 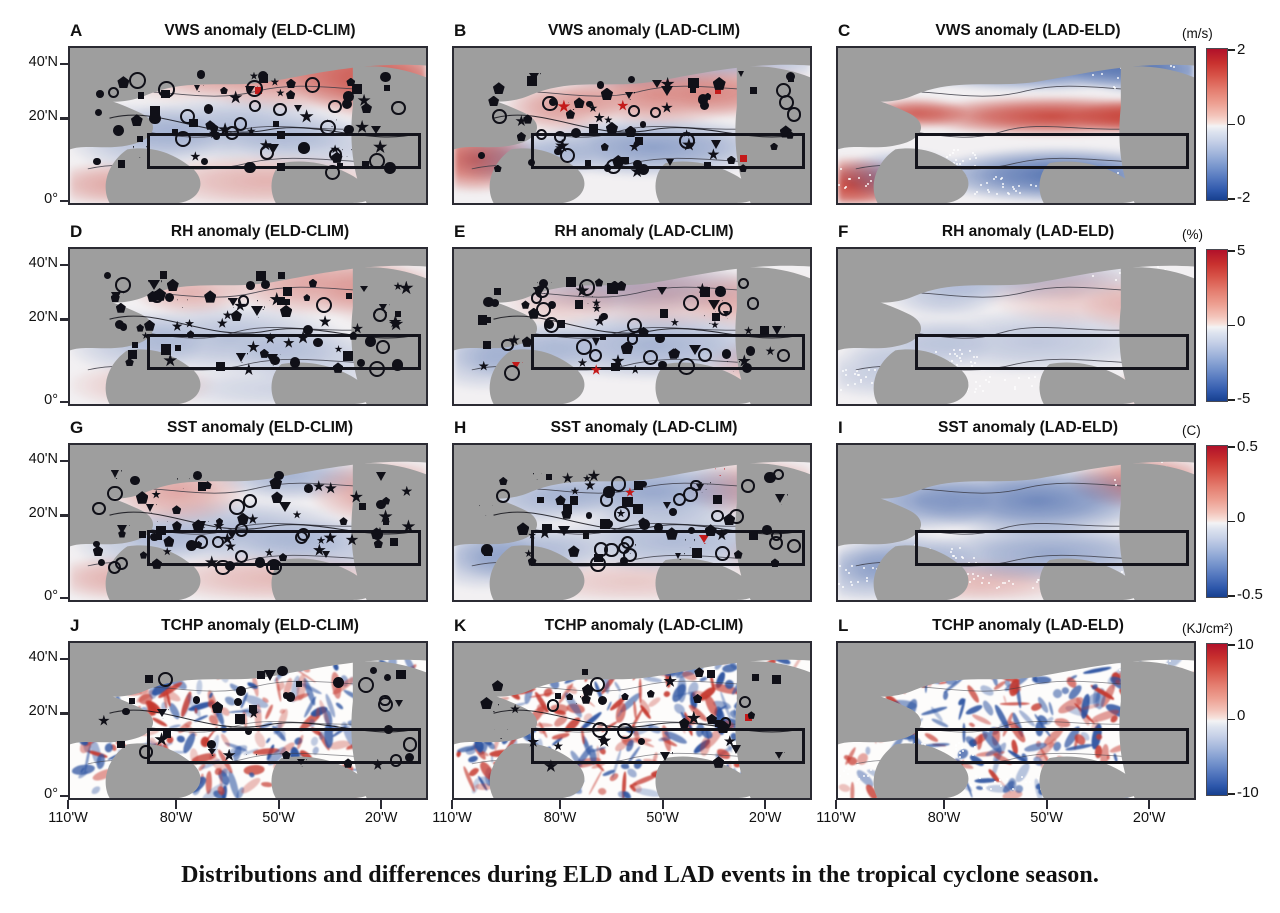 I want to click on panel-d, so click(x=248, y=326).